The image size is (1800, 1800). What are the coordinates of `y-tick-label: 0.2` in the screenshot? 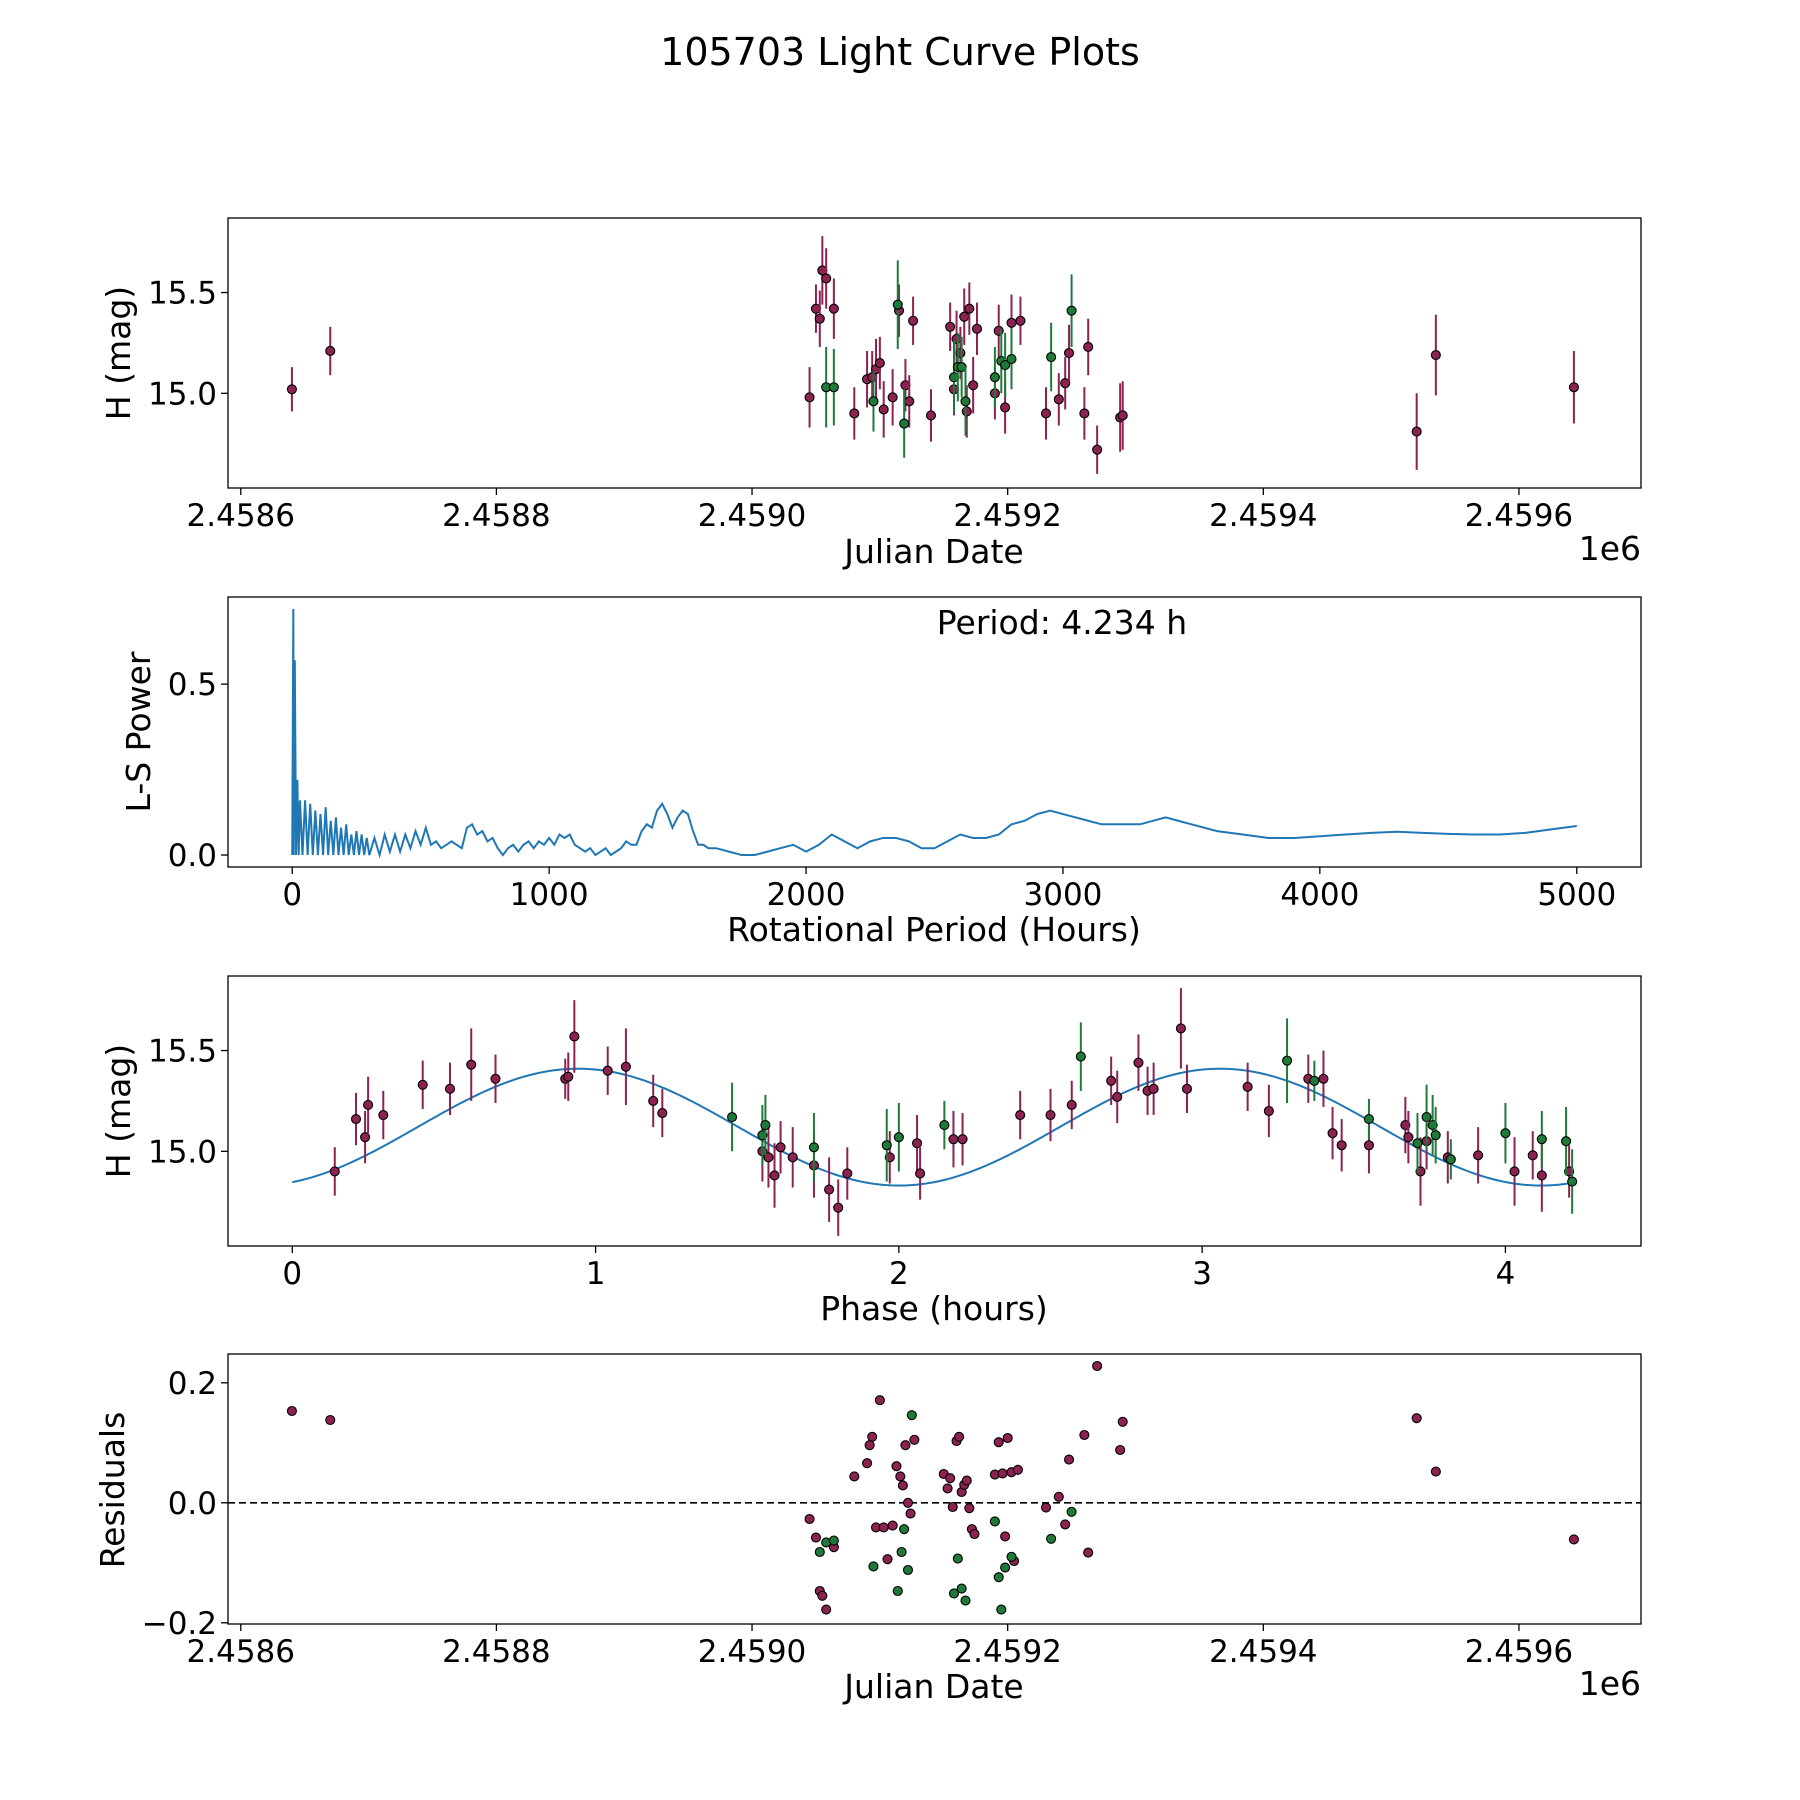 It's located at (192, 1384).